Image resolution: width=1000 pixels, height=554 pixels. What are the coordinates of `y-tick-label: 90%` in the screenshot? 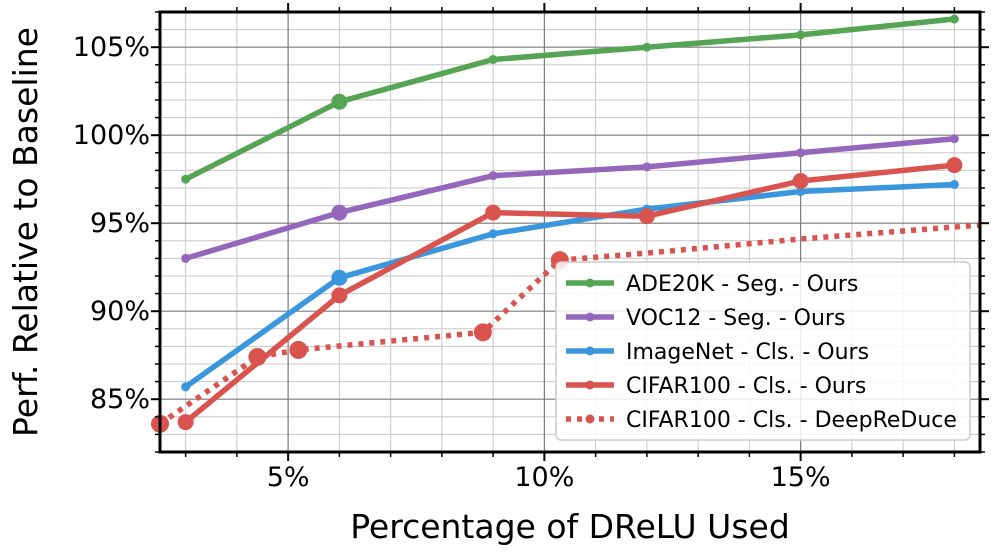 It's located at (120, 311).